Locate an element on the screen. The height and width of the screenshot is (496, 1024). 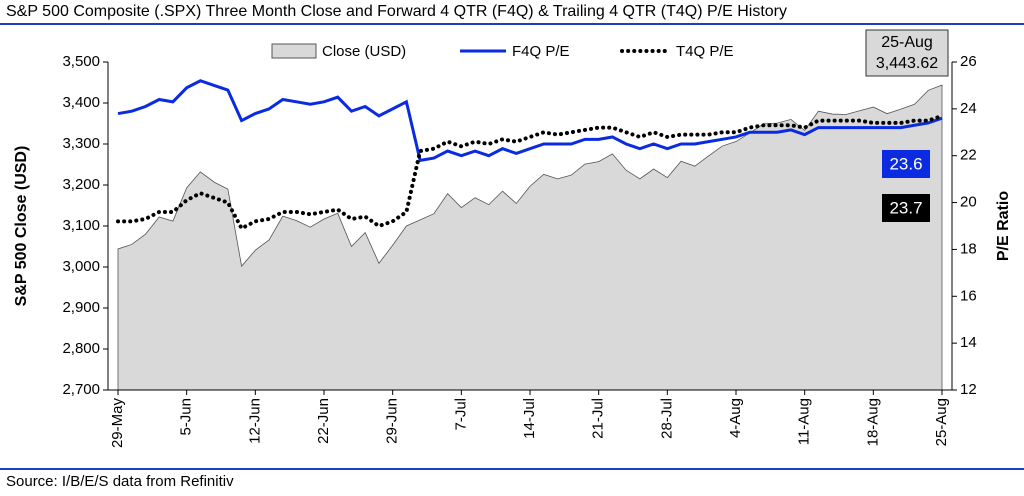
x-tick-label: 4-Aug is located at coordinates (735, 418).